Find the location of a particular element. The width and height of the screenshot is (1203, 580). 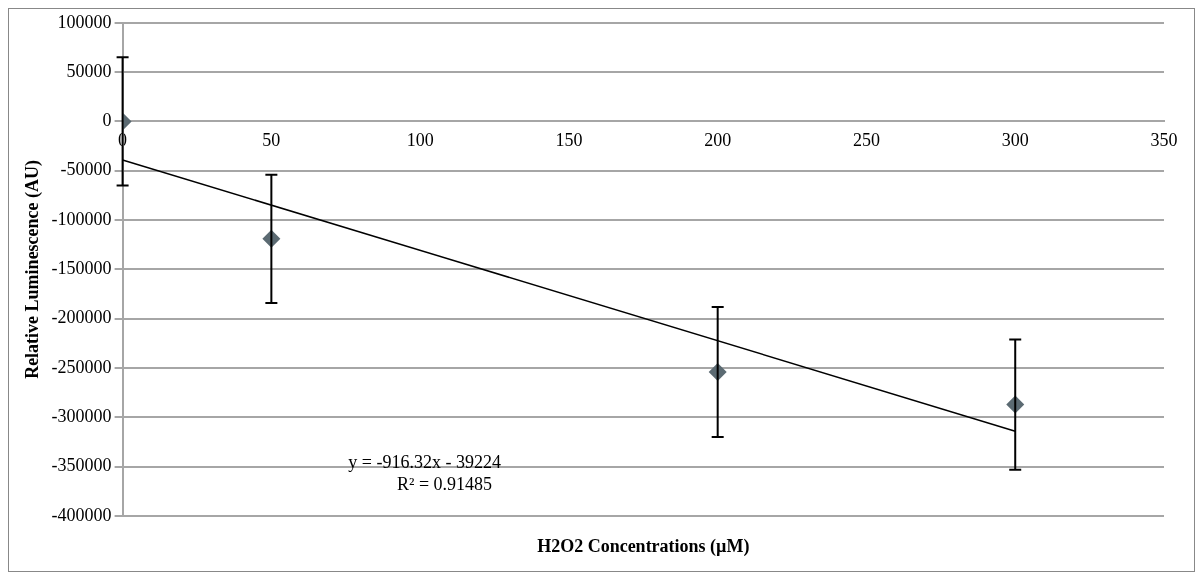

x-tick-label: 350 is located at coordinates (1164, 139).